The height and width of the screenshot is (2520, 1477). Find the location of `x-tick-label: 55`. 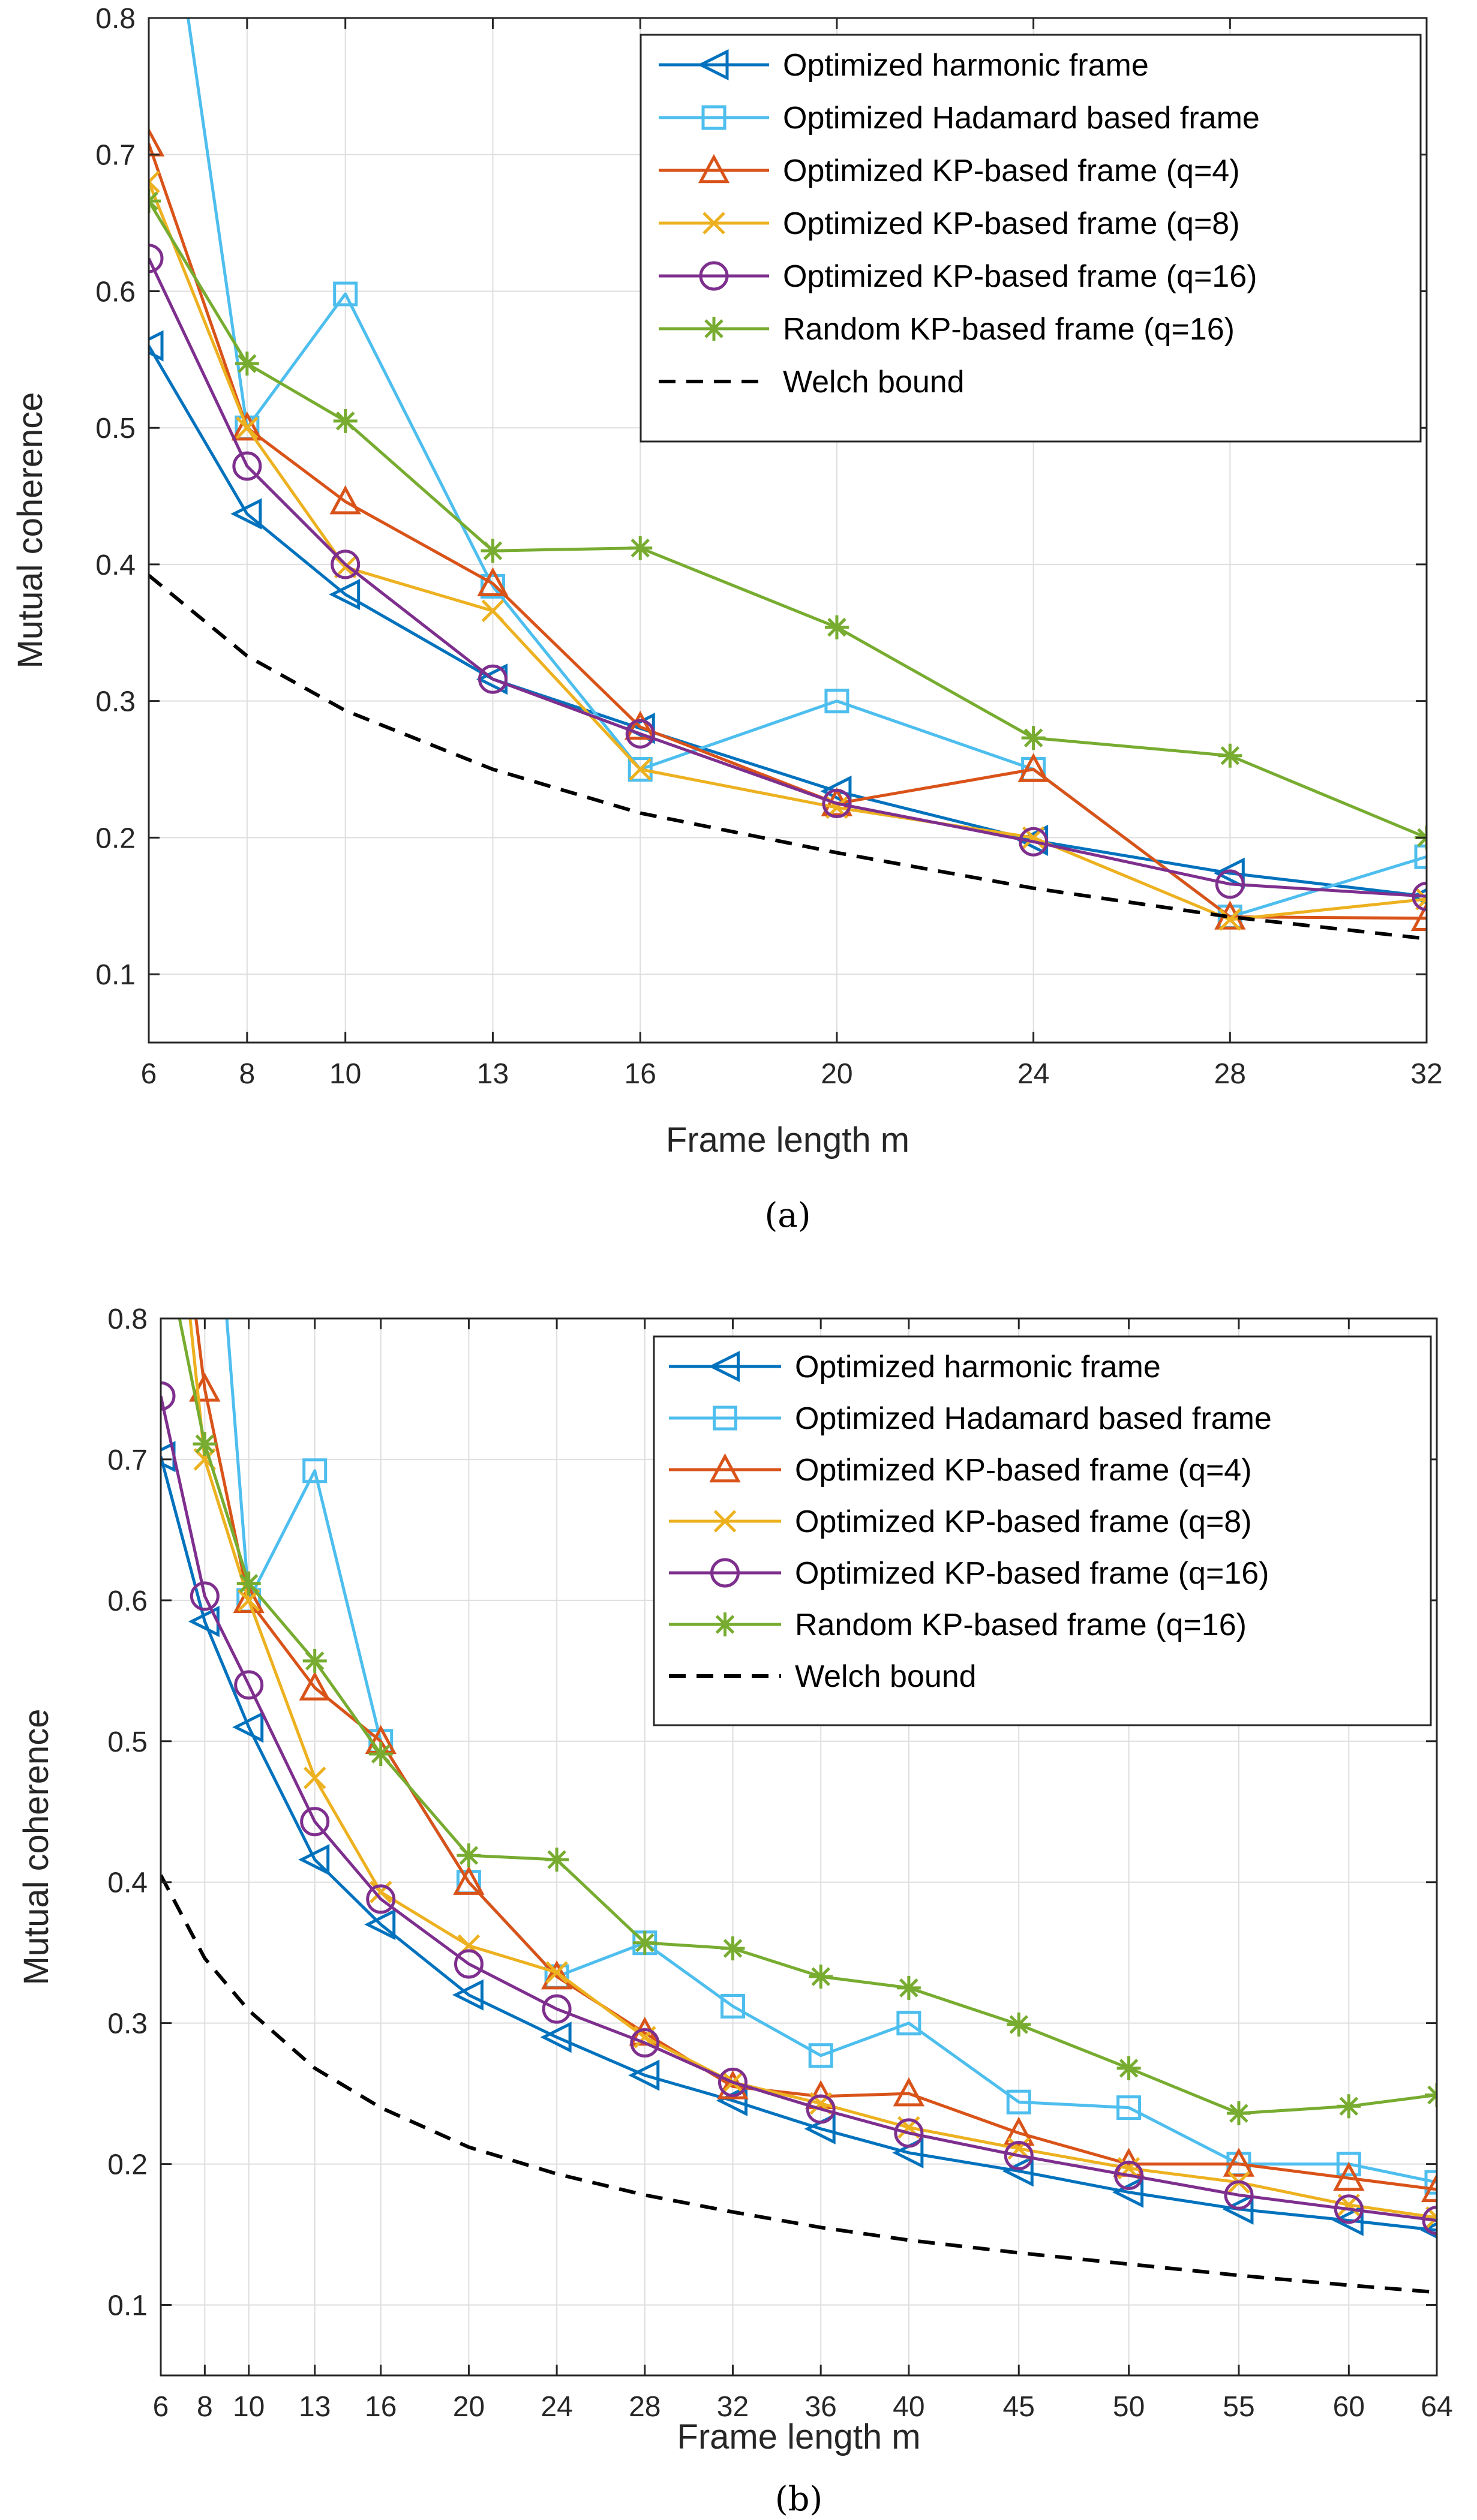

x-tick-label: 55 is located at coordinates (1238, 2407).